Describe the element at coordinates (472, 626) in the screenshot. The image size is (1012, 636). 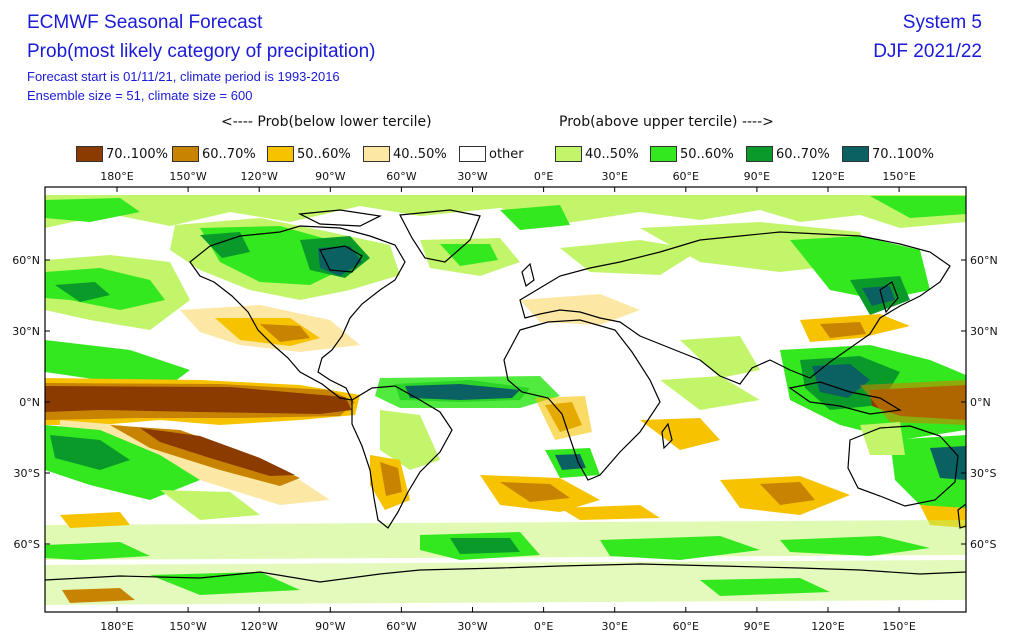
I see `lon-tick-bottom: 30°W` at that location.